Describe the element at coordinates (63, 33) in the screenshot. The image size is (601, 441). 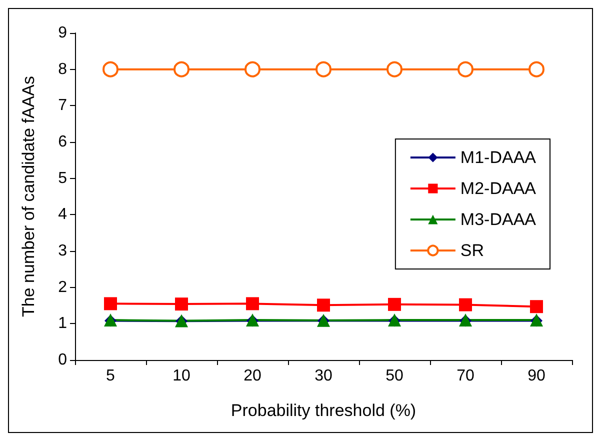
I see `y-tick-label: 9` at that location.